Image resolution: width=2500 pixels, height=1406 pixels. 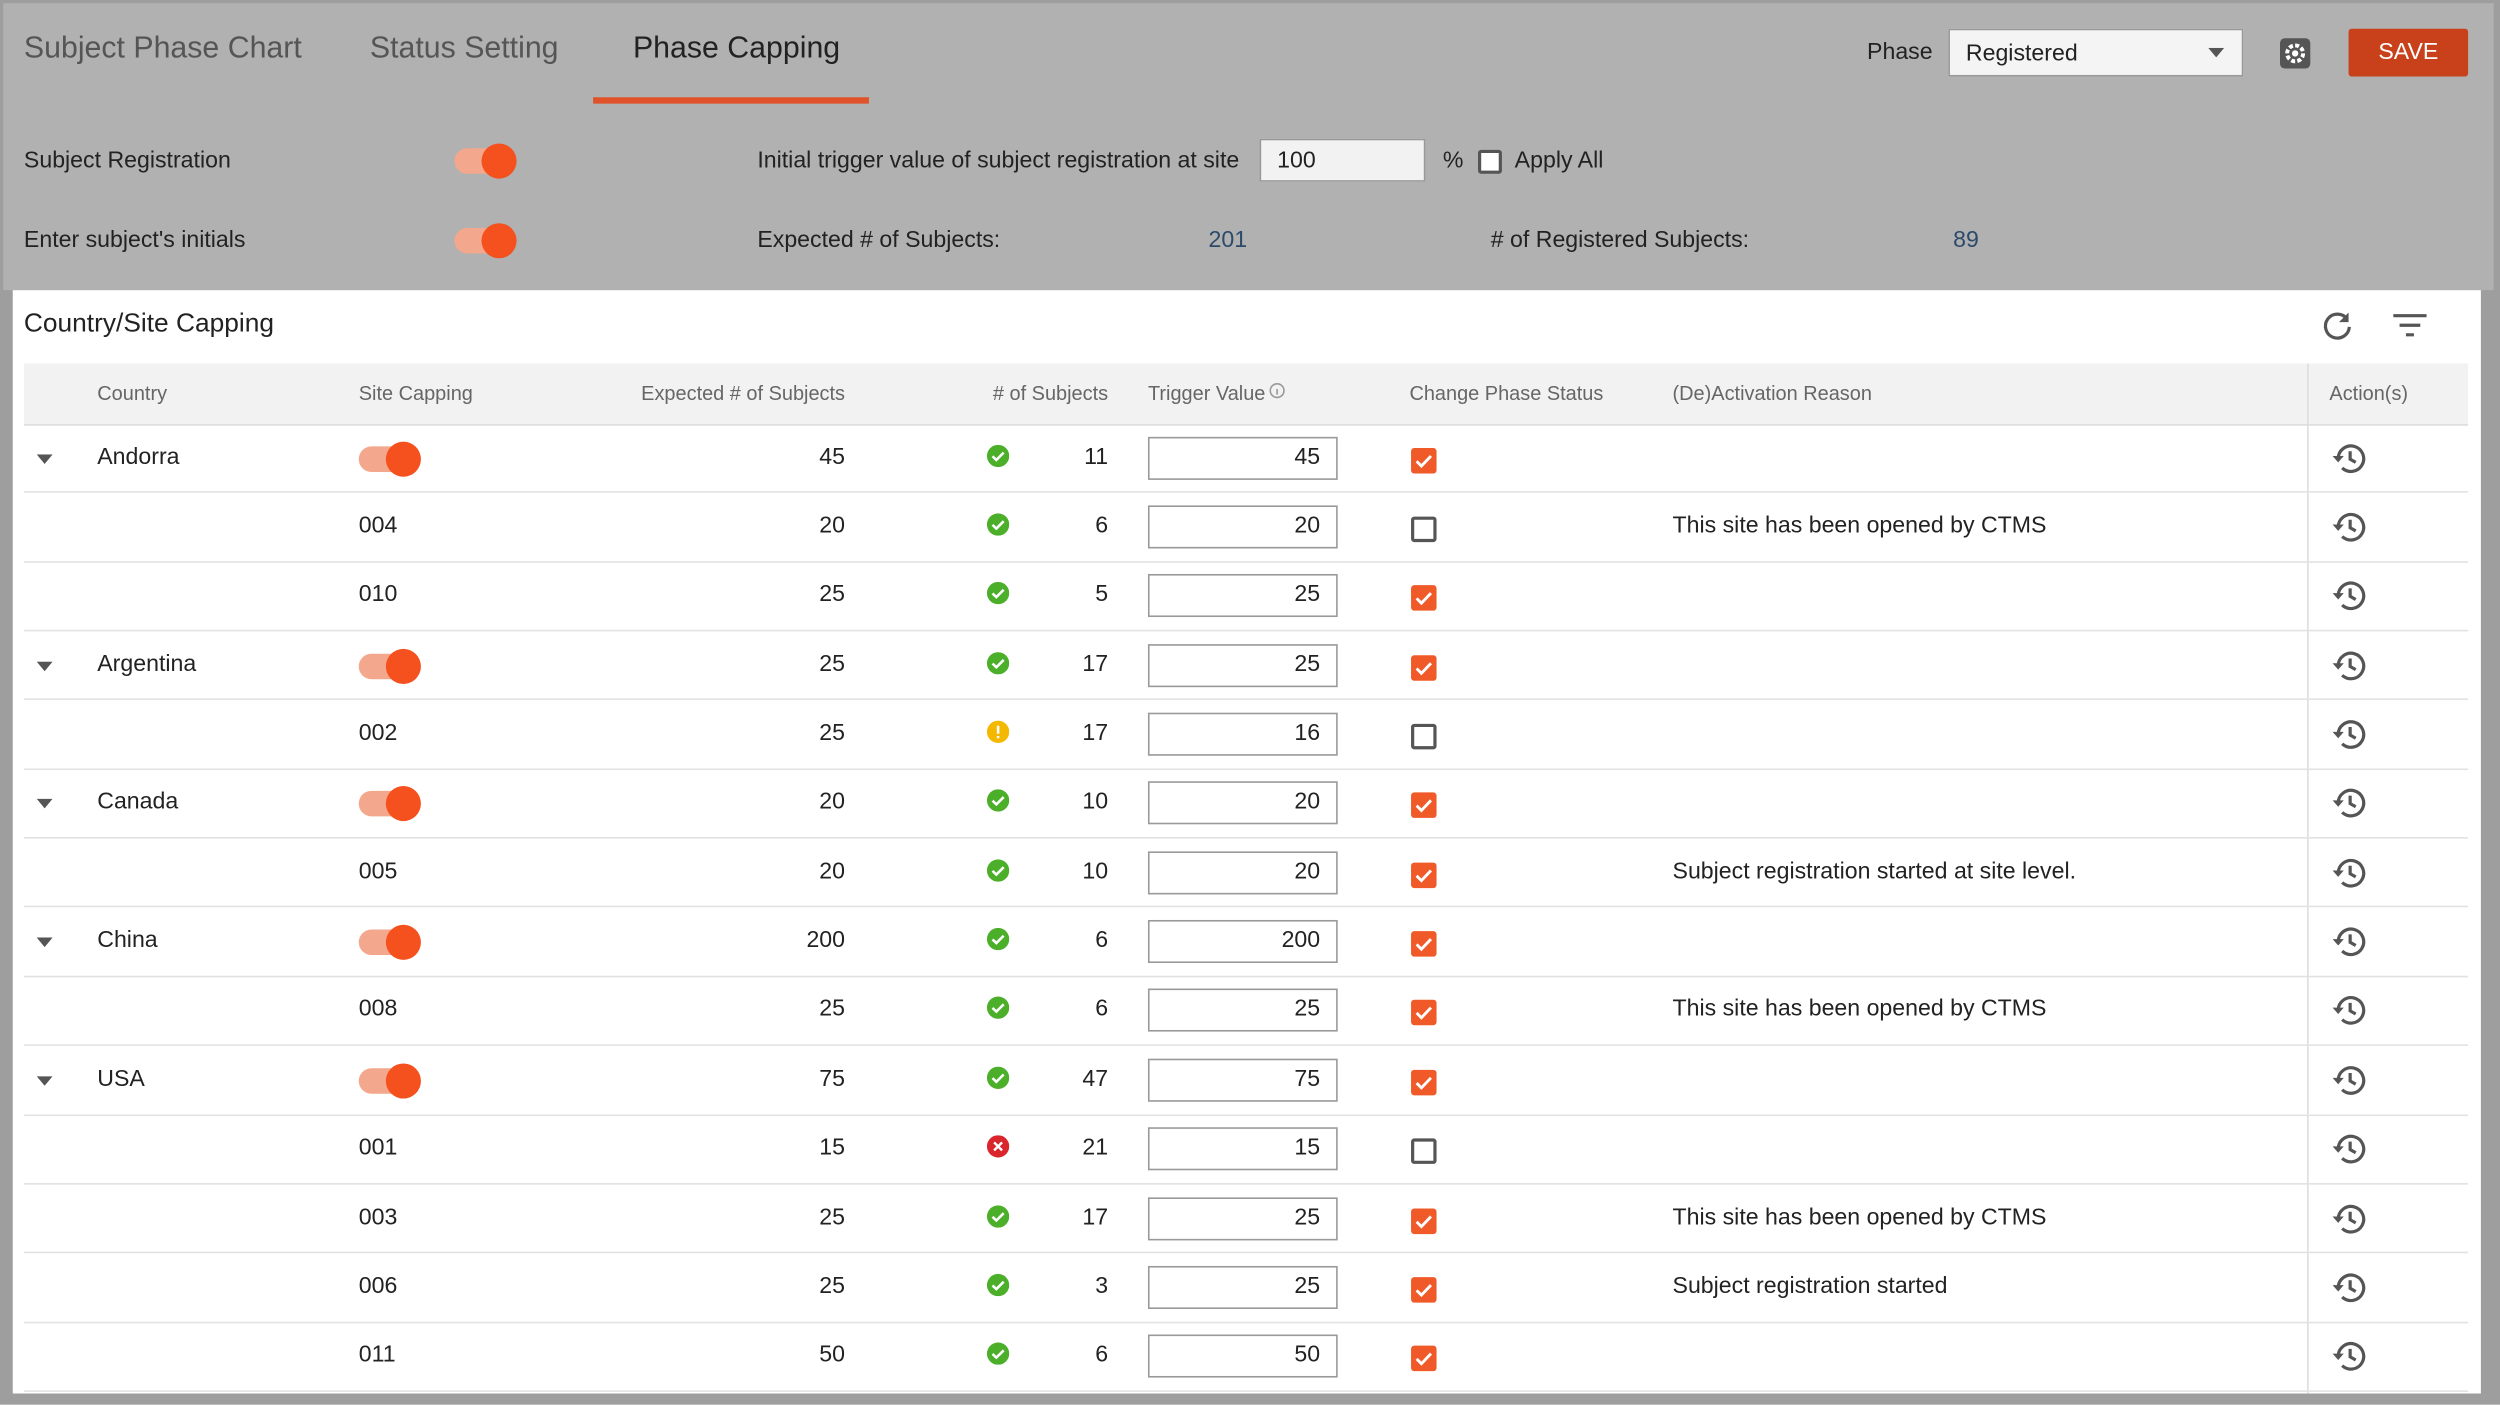 I want to click on subject-count: 11, so click(x=1096, y=457).